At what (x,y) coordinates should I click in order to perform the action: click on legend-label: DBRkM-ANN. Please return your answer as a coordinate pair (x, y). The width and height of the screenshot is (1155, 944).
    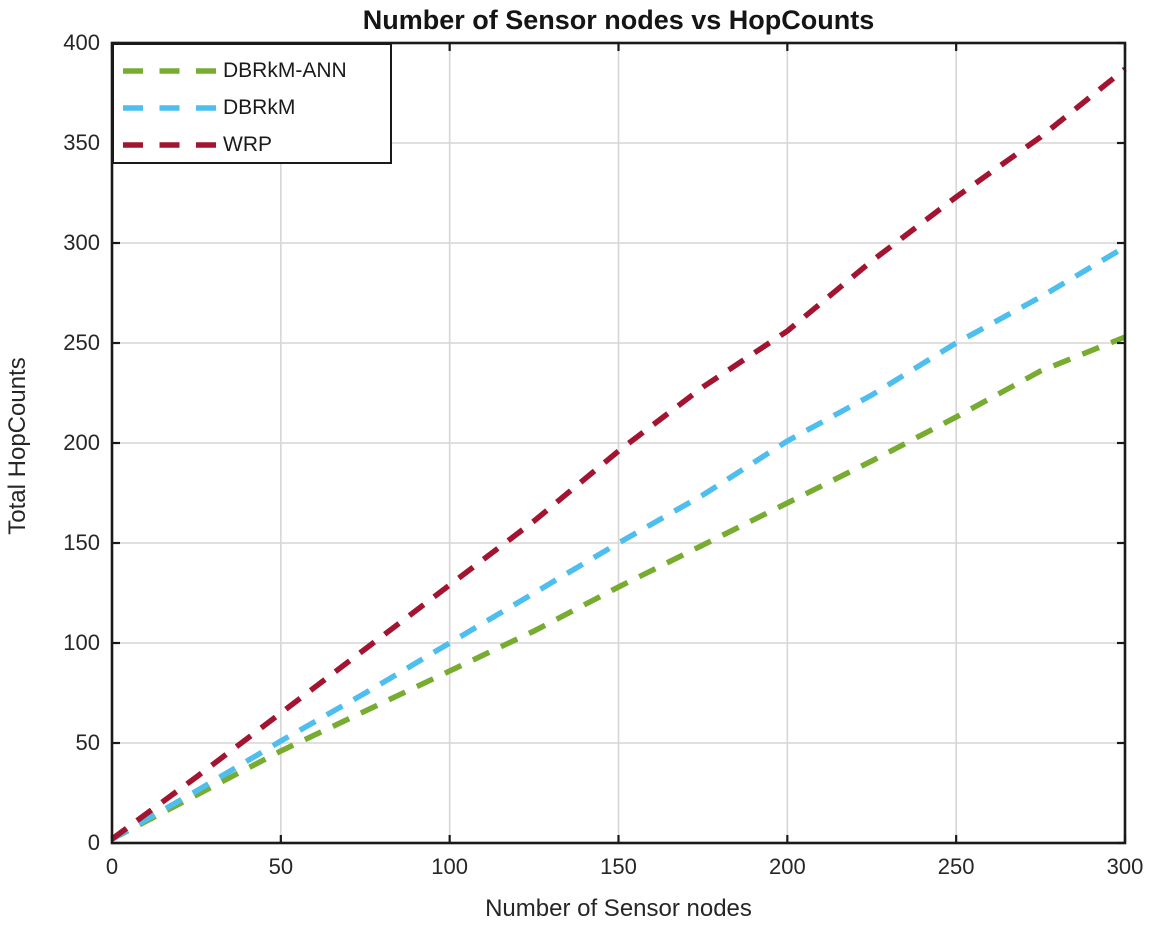
    Looking at the image, I should click on (285, 70).